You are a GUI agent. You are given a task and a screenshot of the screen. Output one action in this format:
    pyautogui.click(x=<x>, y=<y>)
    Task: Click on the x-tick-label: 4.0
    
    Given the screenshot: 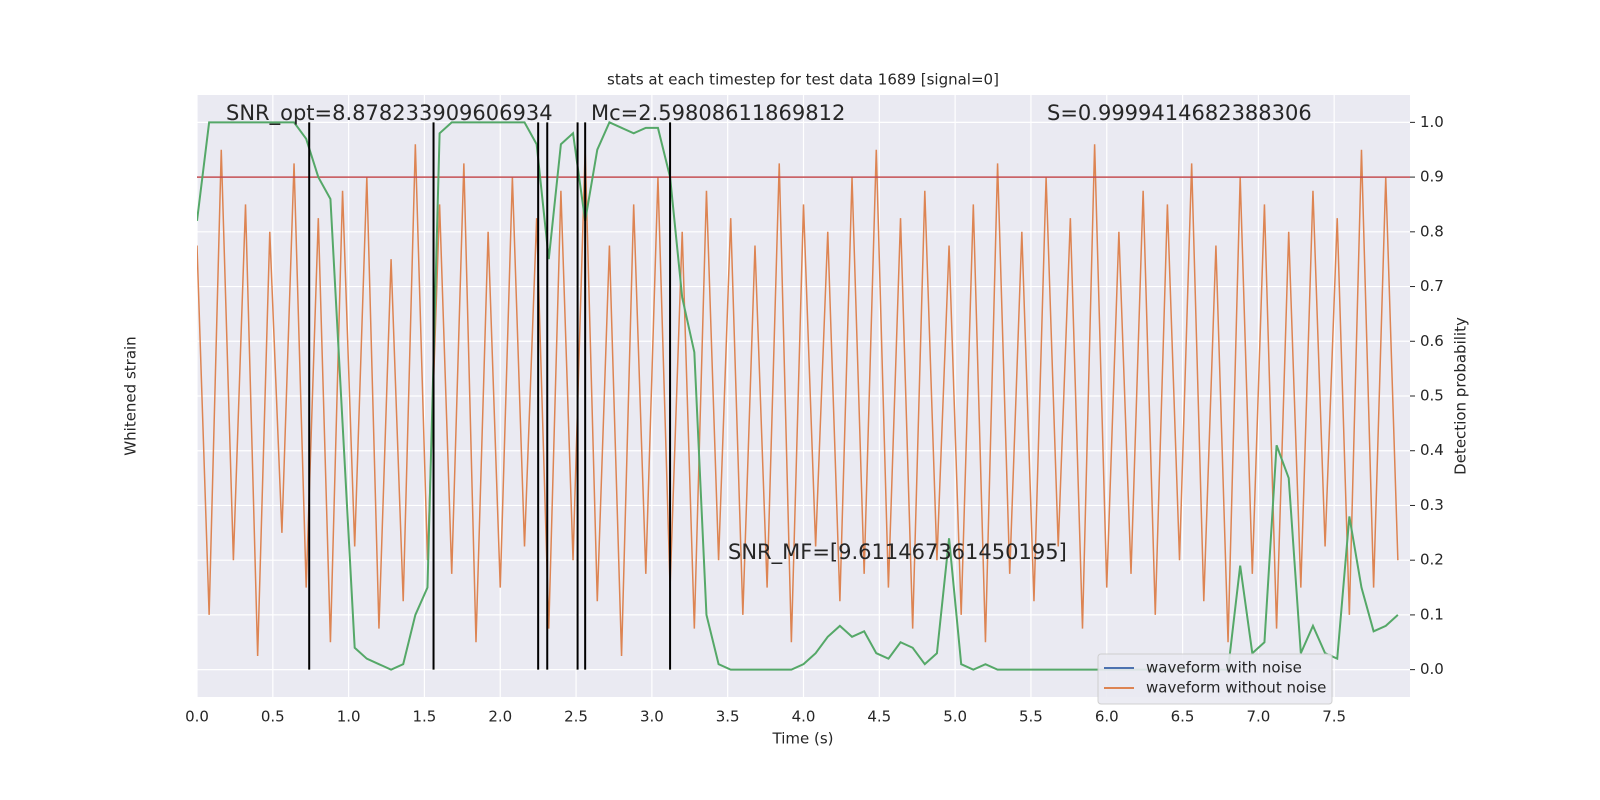 What is the action you would take?
    pyautogui.click(x=804, y=717)
    